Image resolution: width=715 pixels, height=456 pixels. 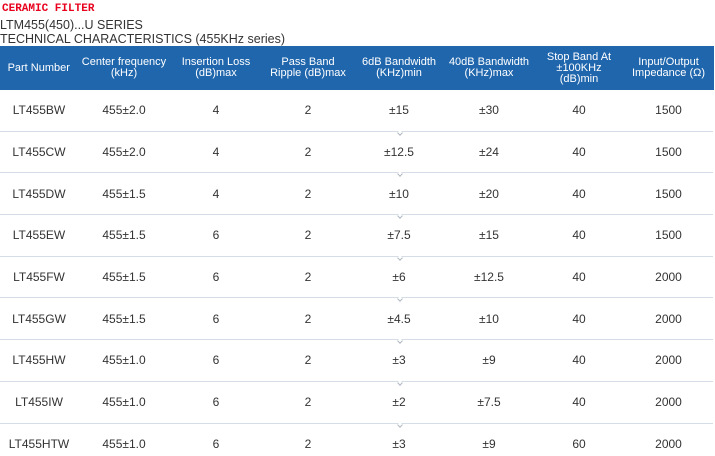 What do you see at coordinates (39, 235) in the screenshot?
I see `table-cell: LT455EW` at bounding box center [39, 235].